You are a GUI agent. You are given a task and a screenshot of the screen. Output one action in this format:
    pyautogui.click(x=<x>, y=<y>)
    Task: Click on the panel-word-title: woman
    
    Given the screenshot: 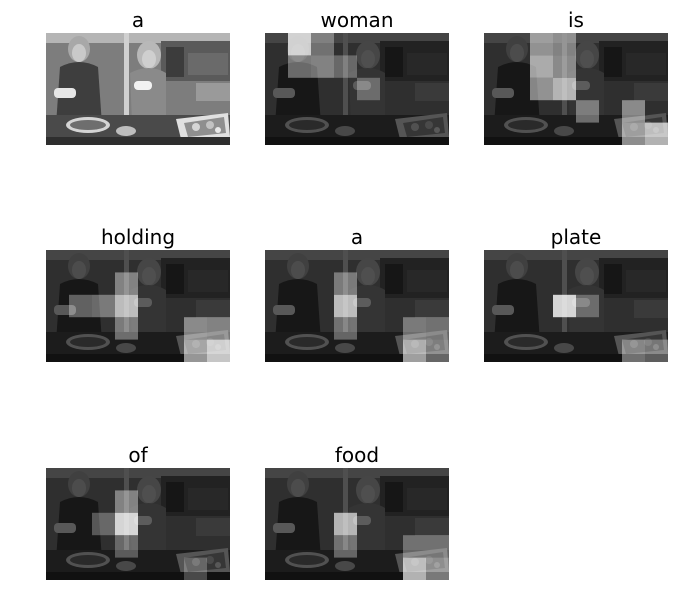 What is the action you would take?
    pyautogui.click(x=357, y=20)
    